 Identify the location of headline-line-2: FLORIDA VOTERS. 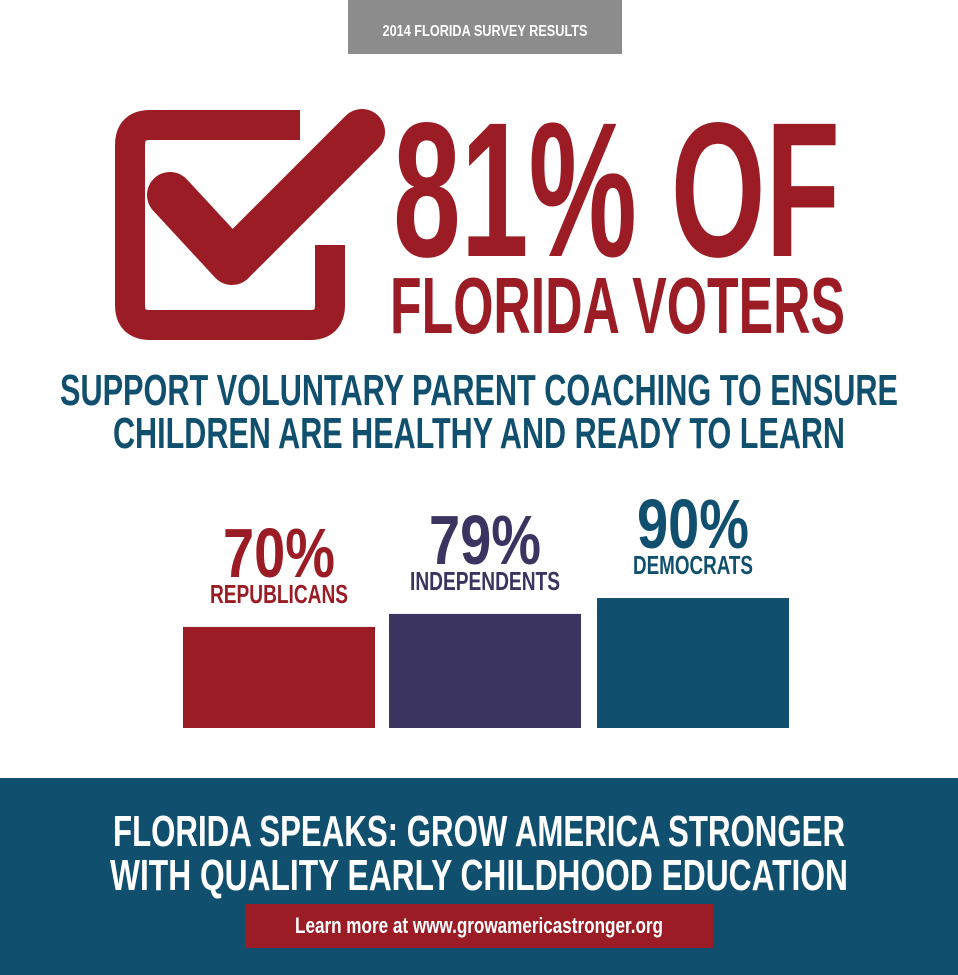
(617, 305).